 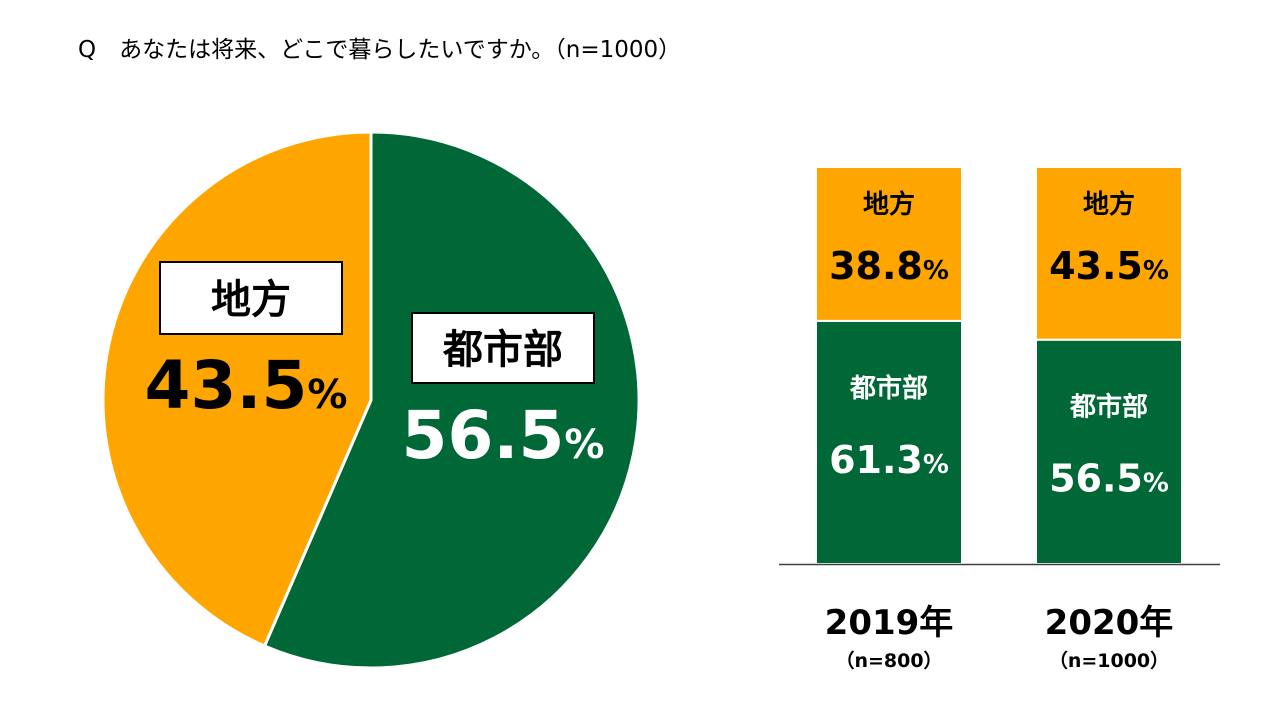 I want to click on bar-rural-name-0: 地方, so click(x=889, y=204).